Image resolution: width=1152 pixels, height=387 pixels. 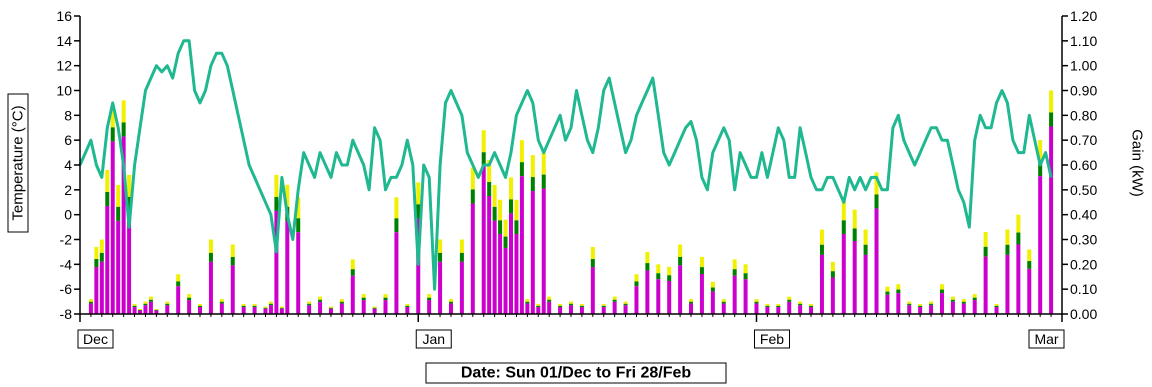 What do you see at coordinates (1083, 41) in the screenshot?
I see `right-axis-tick-label: 1.10` at bounding box center [1083, 41].